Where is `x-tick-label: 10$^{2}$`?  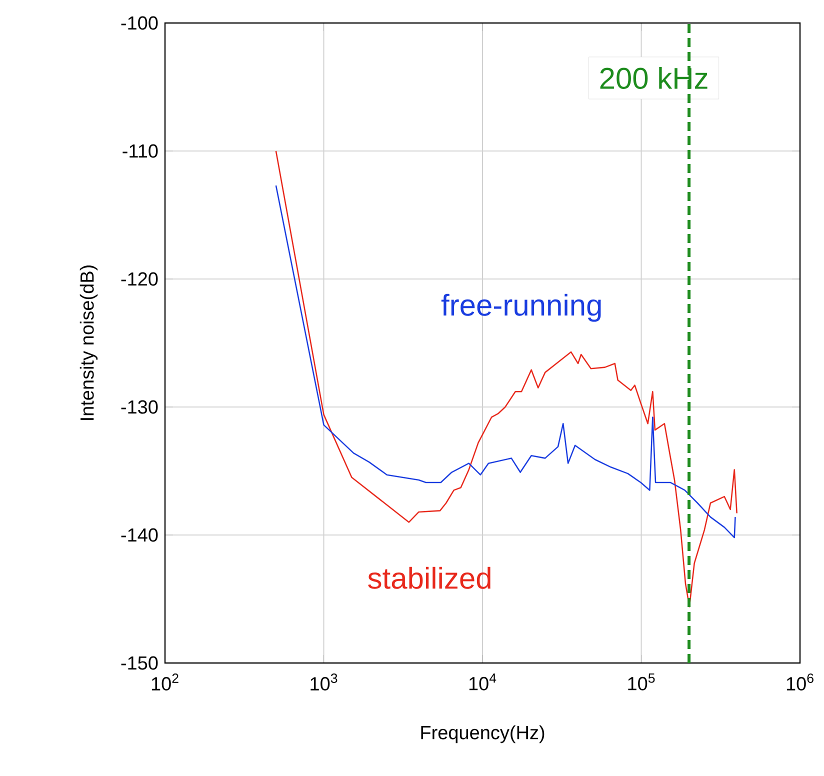
x-tick-label: 10$^{2}$ is located at coordinates (165, 682).